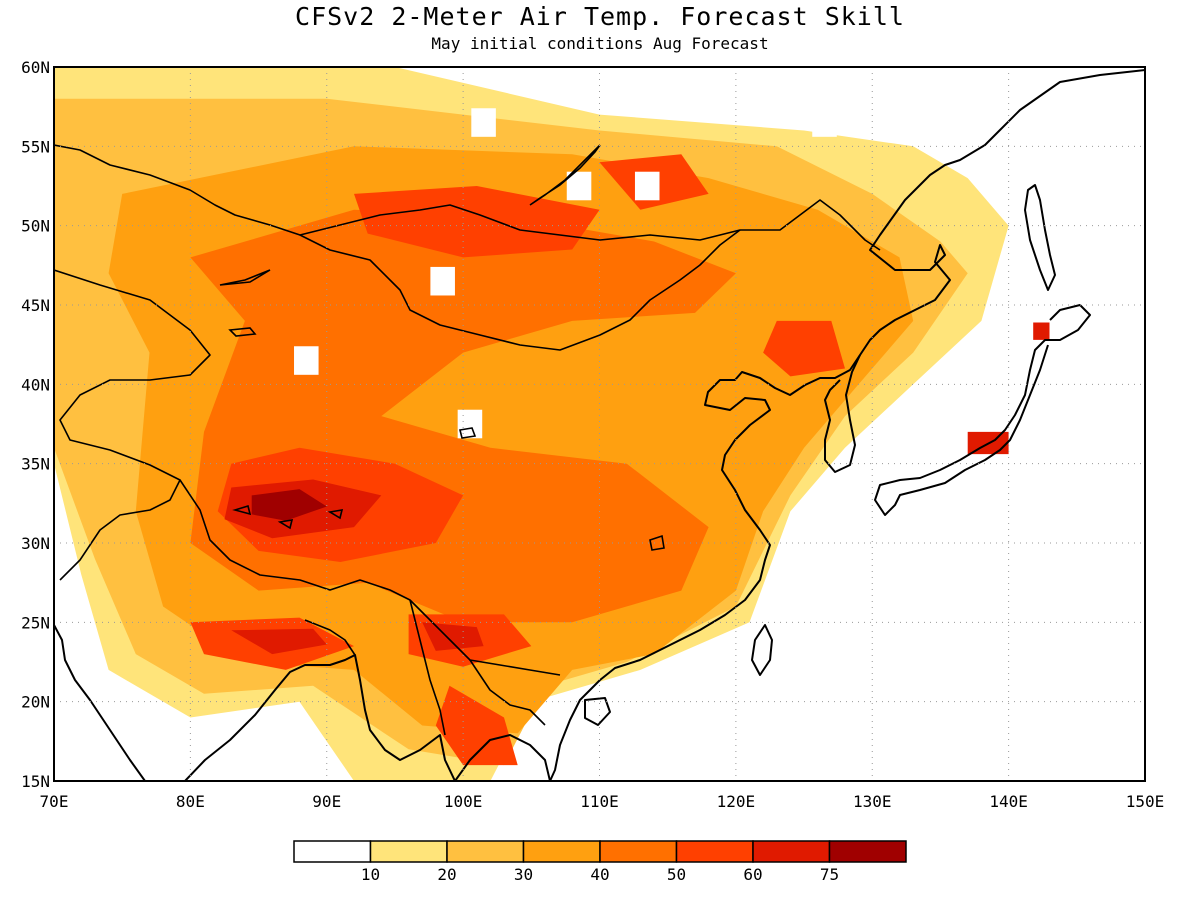 The width and height of the screenshot is (1200, 904). I want to click on legend-label: 20, so click(446, 874).